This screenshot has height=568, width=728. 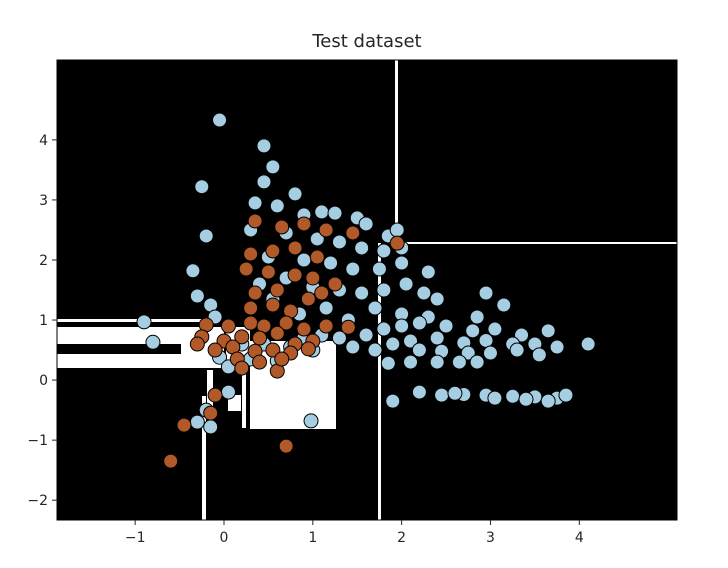 What do you see at coordinates (224, 538) in the screenshot?
I see `x-tick-label: 0` at bounding box center [224, 538].